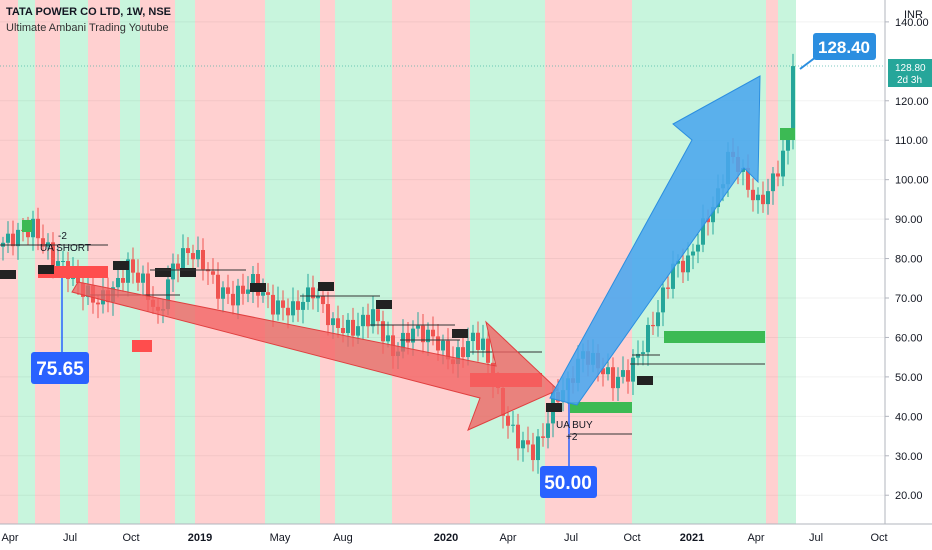 The image size is (932, 550). Describe the element at coordinates (631, 538) in the screenshot. I see `x-tick-label: Oct` at that location.